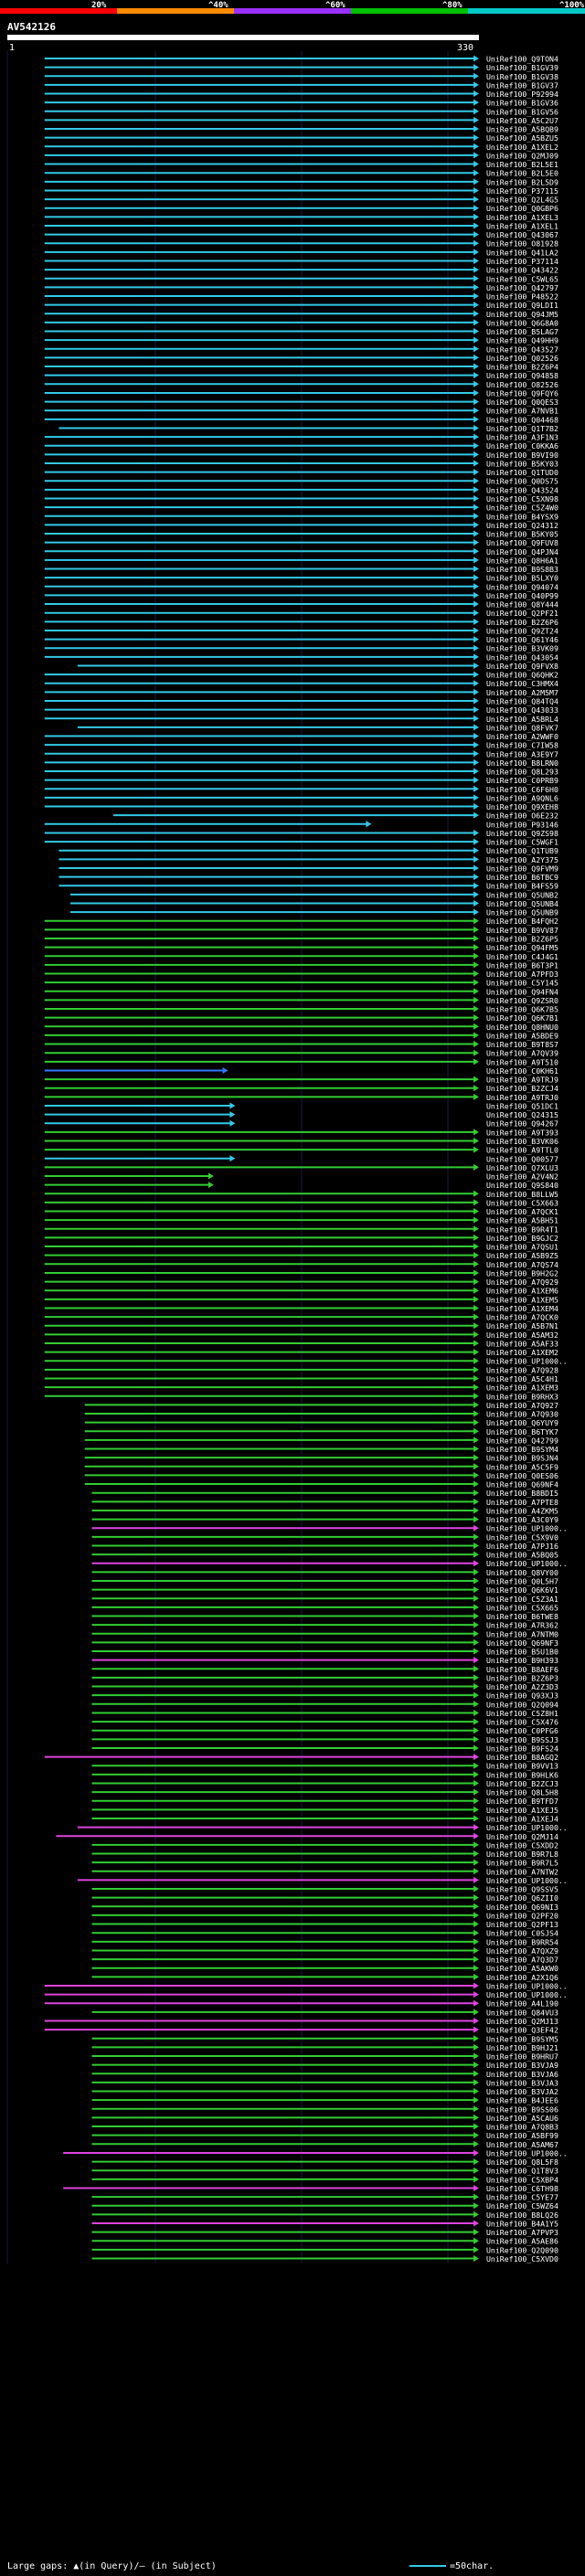 The width and height of the screenshot is (585, 2576). Describe the element at coordinates (301, 463) in the screenshot. I see `hit-row: UniRef100_B5KY03` at that location.